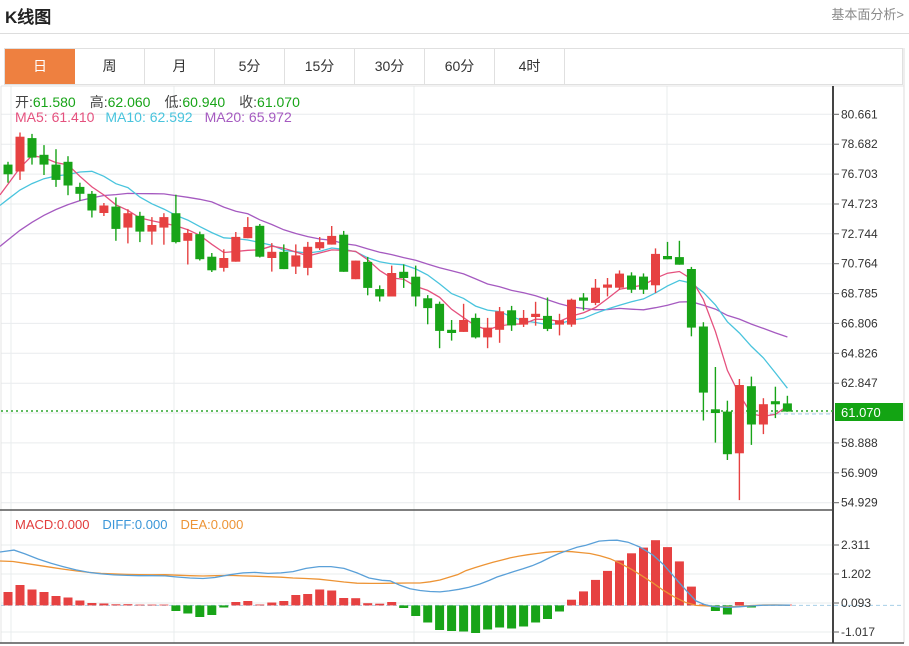  Describe the element at coordinates (859, 264) in the screenshot. I see `svg-text: 70.764` at that location.